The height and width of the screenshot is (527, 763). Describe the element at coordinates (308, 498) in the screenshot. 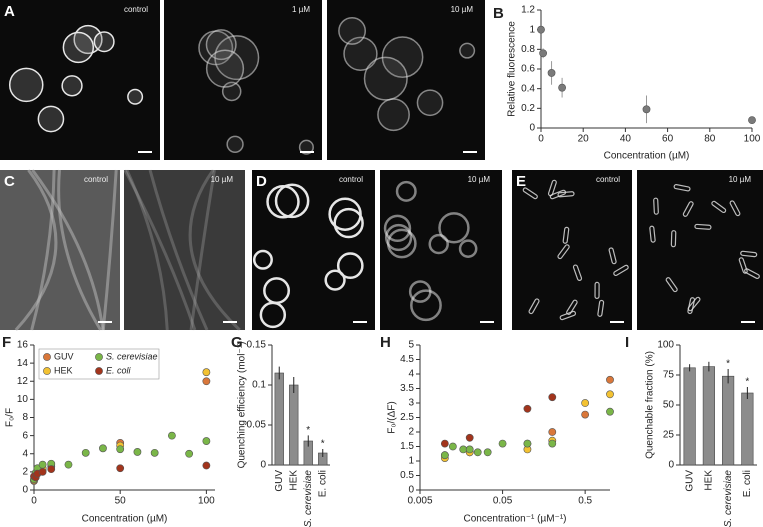

I see `x-tick-label: S. cerevisiae` at that location.